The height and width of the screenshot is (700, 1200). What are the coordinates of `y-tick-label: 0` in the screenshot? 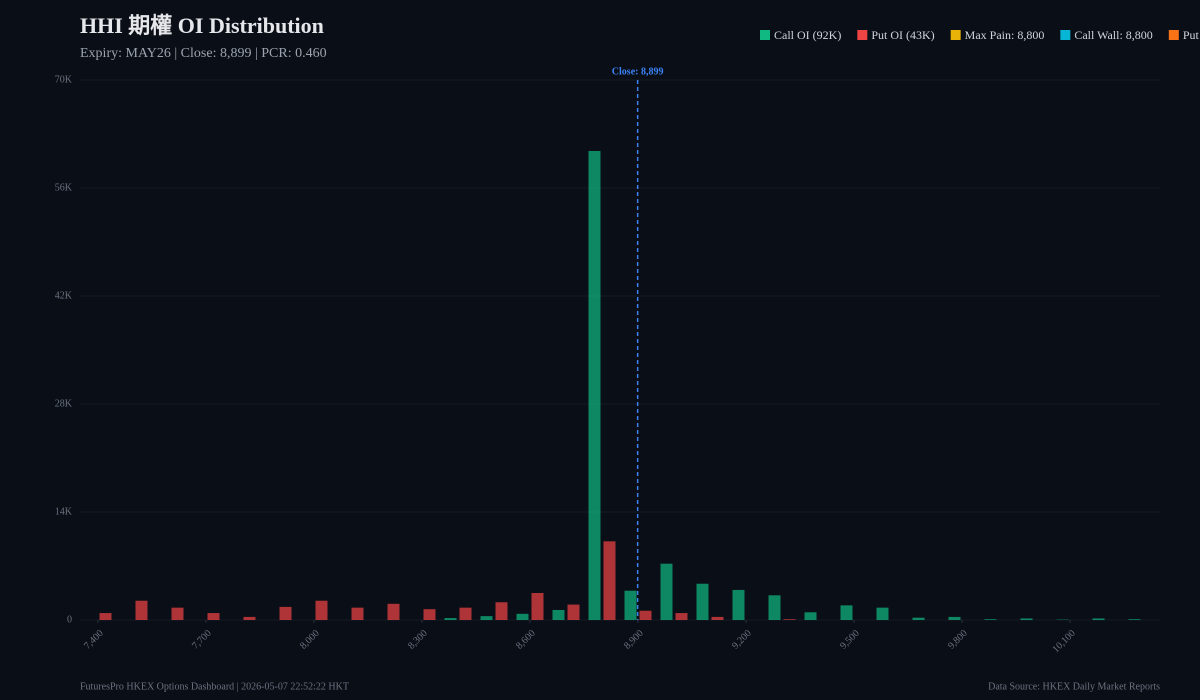 It's located at (69, 619).